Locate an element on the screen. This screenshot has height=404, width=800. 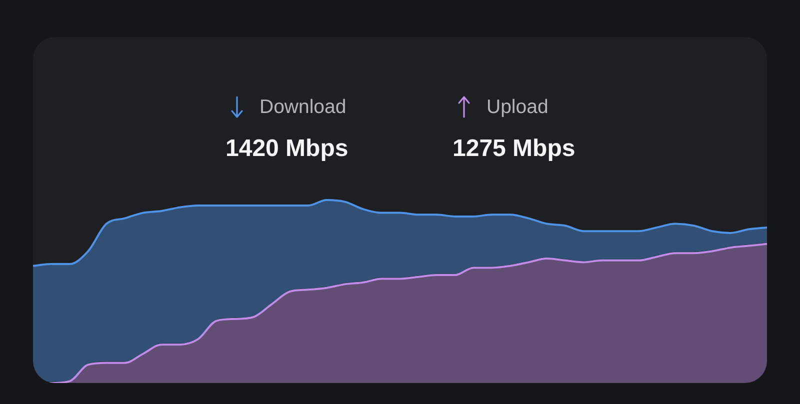
text: 1275 Mbps is located at coordinates (514, 149).